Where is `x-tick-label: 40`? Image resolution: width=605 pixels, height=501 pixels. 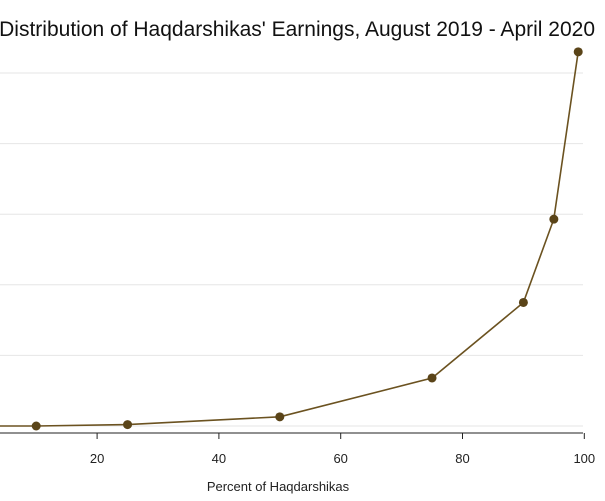
x-tick-label: 40 is located at coordinates (219, 458).